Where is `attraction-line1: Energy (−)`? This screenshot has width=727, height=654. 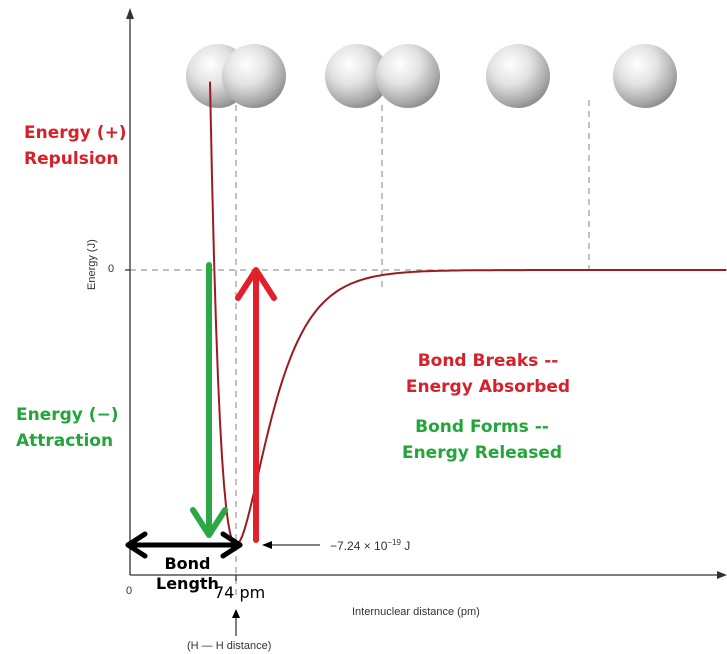
attraction-line1: Energy (−) is located at coordinates (67, 415).